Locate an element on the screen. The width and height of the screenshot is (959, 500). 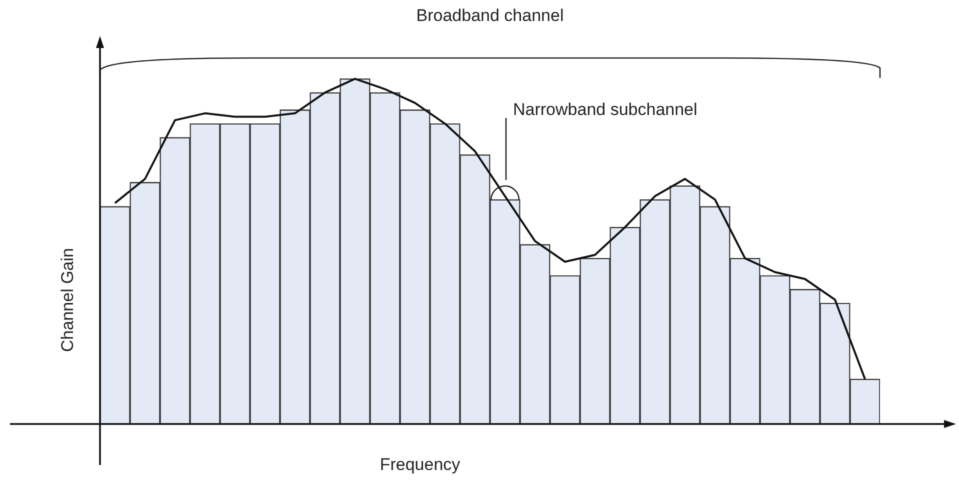
y-axis-title: Channel Gain is located at coordinates (68, 300).